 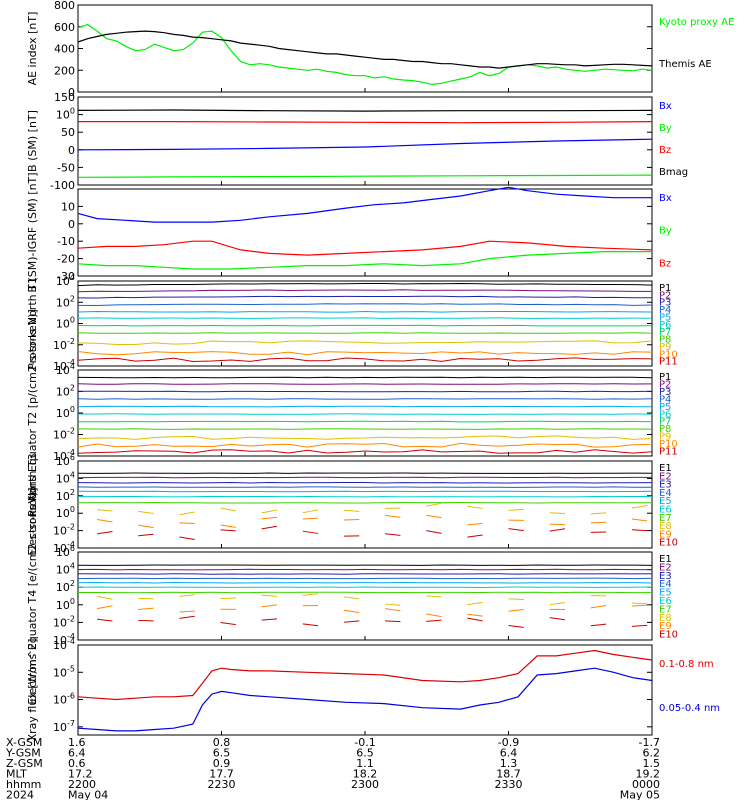 I want to click on y-tick-label: 10⁶, so click(x=65, y=460).